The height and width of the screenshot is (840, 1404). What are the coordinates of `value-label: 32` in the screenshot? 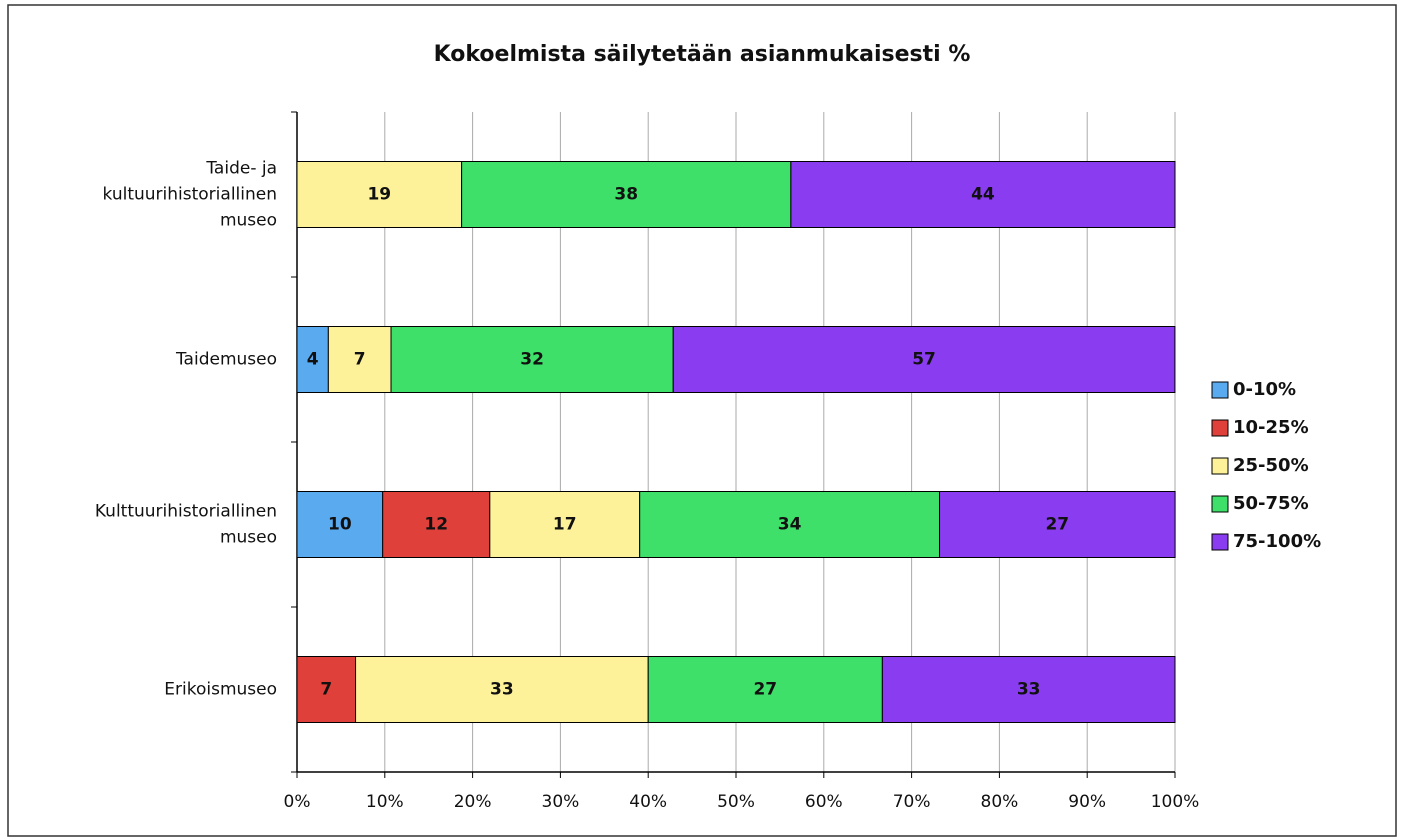 It's located at (532, 360).